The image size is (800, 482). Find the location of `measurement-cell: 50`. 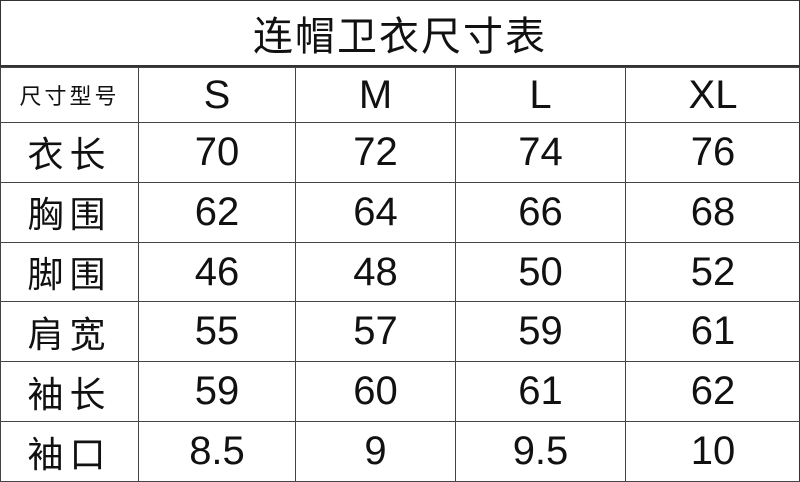

measurement-cell: 50 is located at coordinates (540, 272).